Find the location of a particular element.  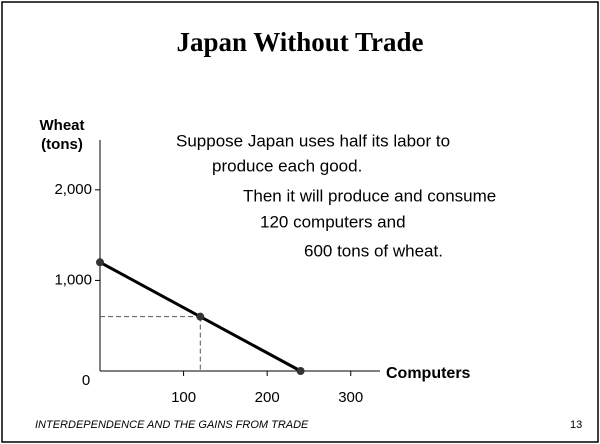

y-tick-label: 1,000 is located at coordinates (73, 279).